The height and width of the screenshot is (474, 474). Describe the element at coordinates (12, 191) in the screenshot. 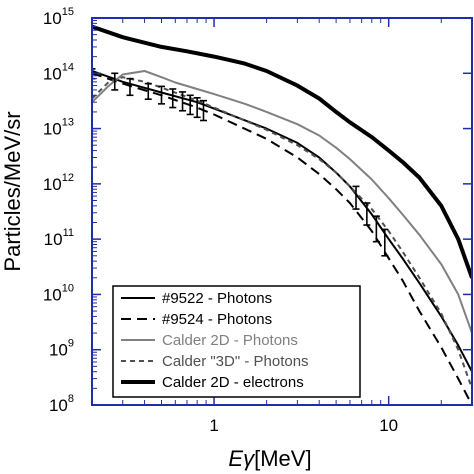

I see `y-axis-title: Particles/MeV/sr` at that location.